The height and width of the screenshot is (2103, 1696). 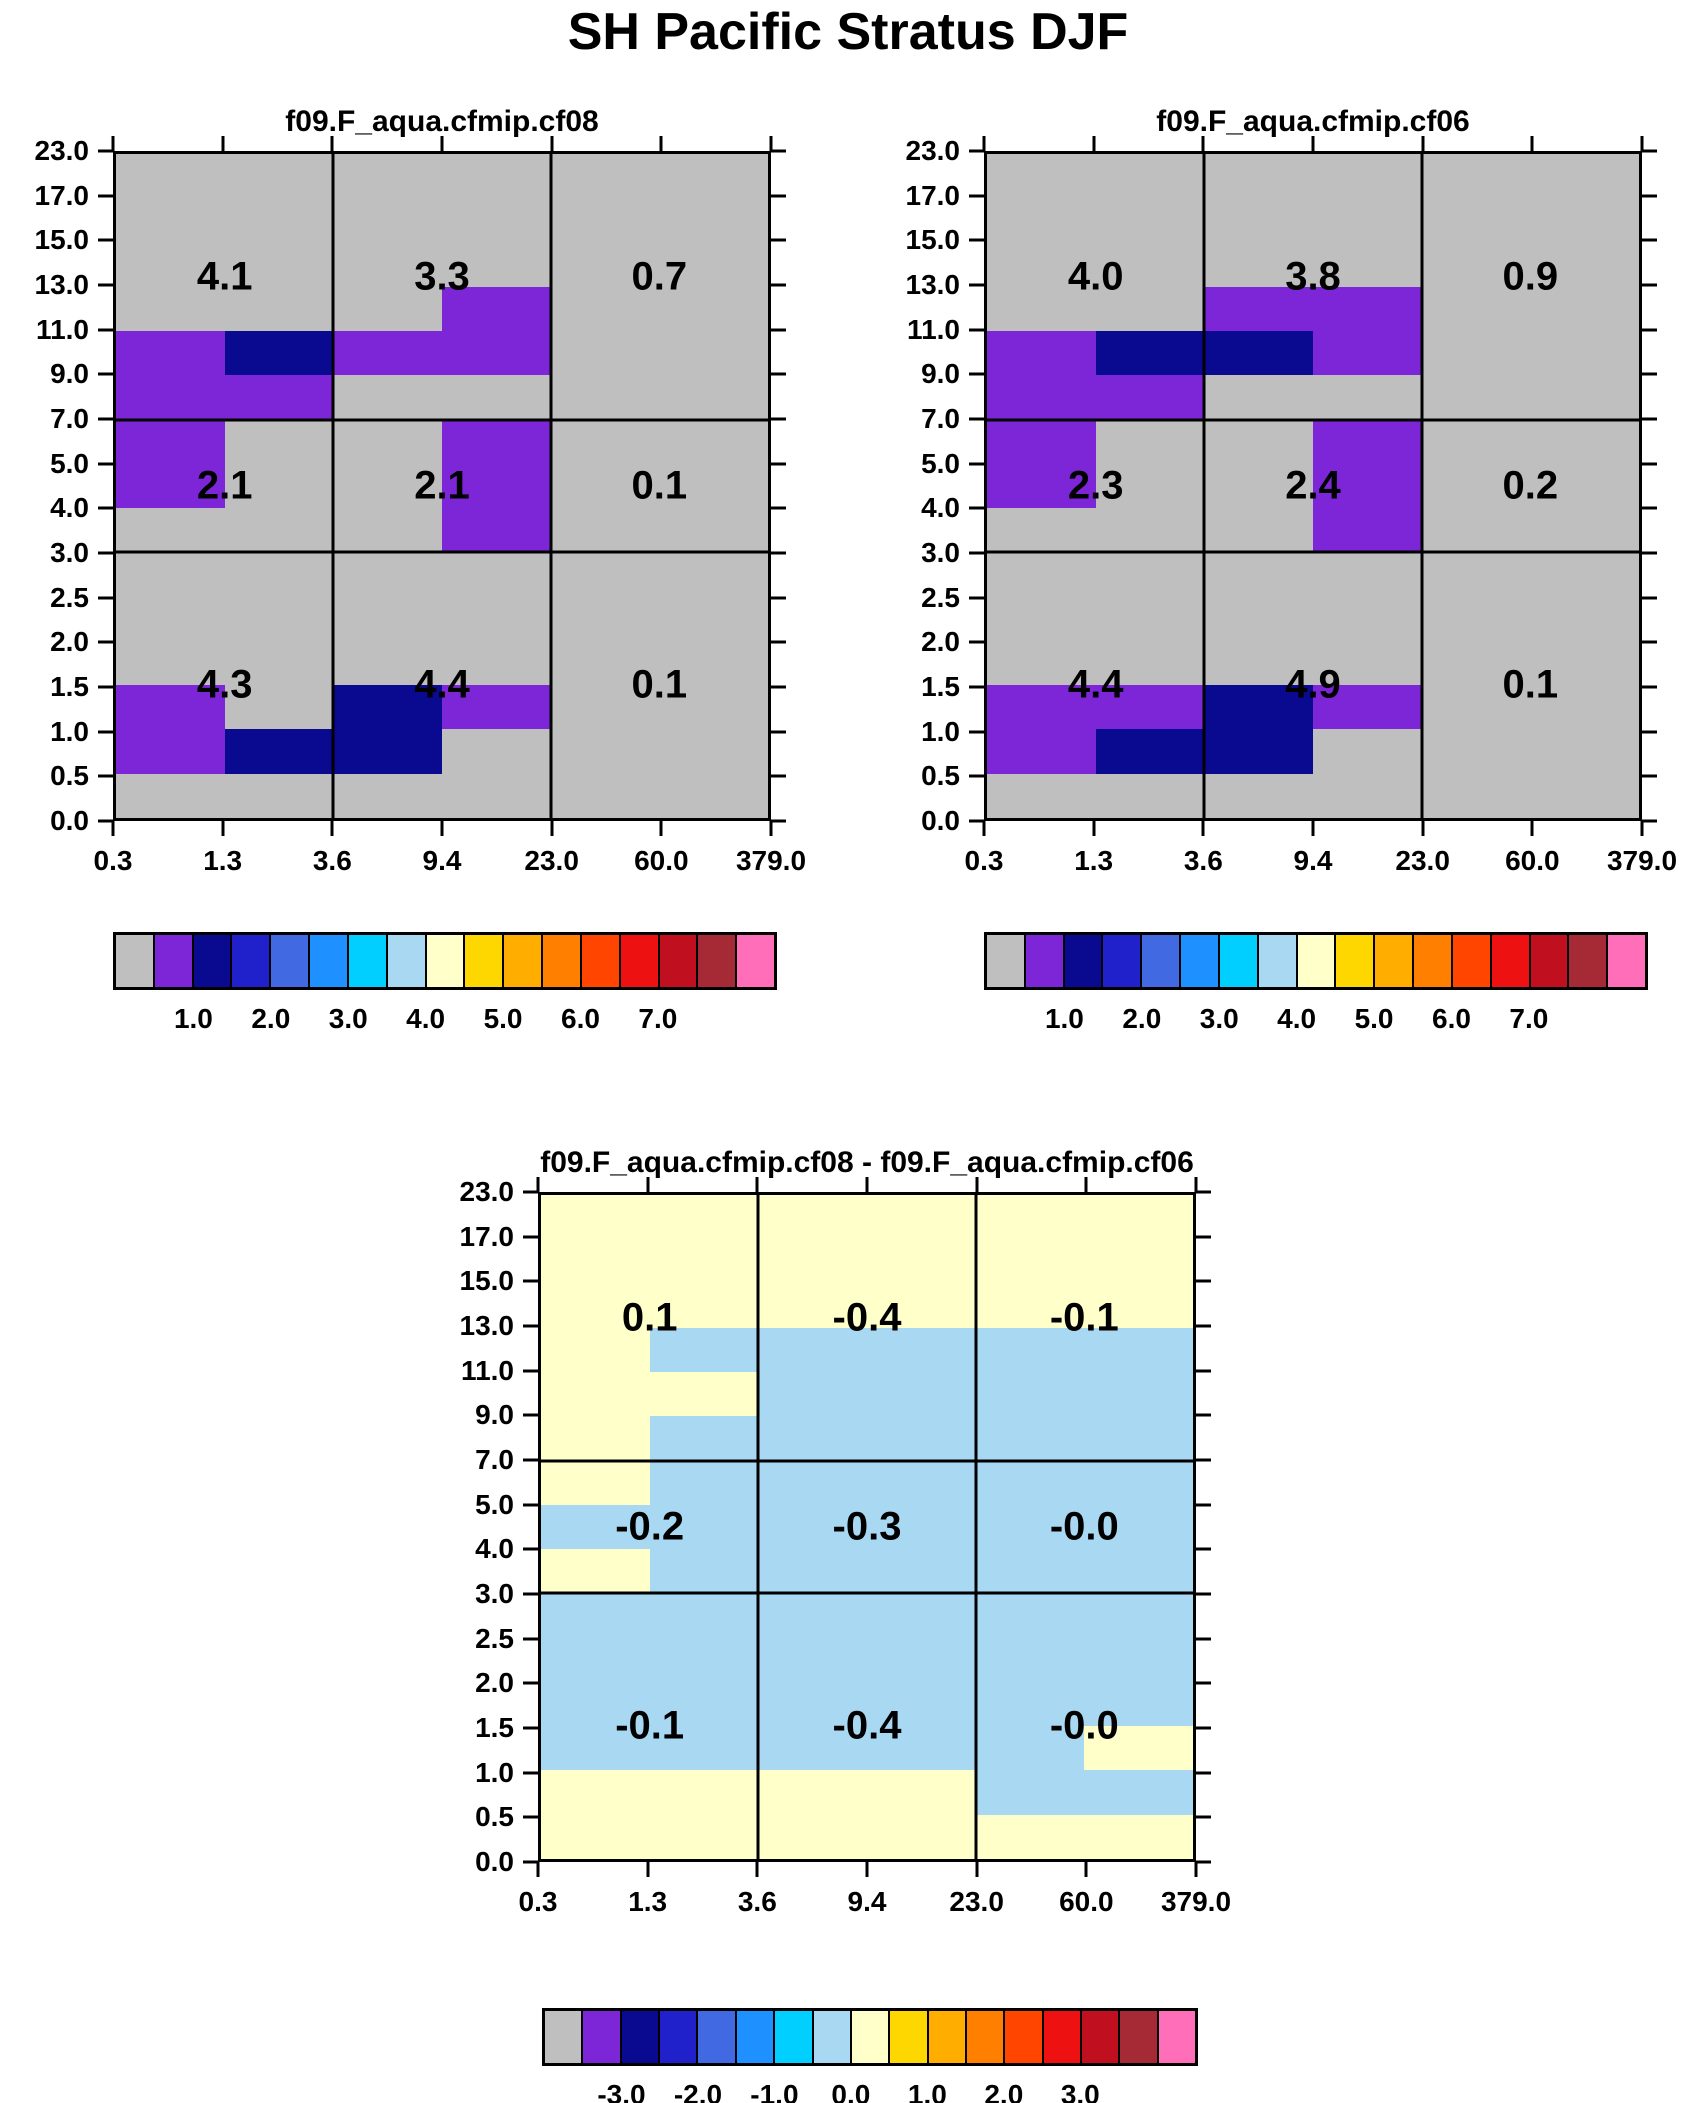 I want to click on region-value: 0.9, so click(x=1530, y=276).